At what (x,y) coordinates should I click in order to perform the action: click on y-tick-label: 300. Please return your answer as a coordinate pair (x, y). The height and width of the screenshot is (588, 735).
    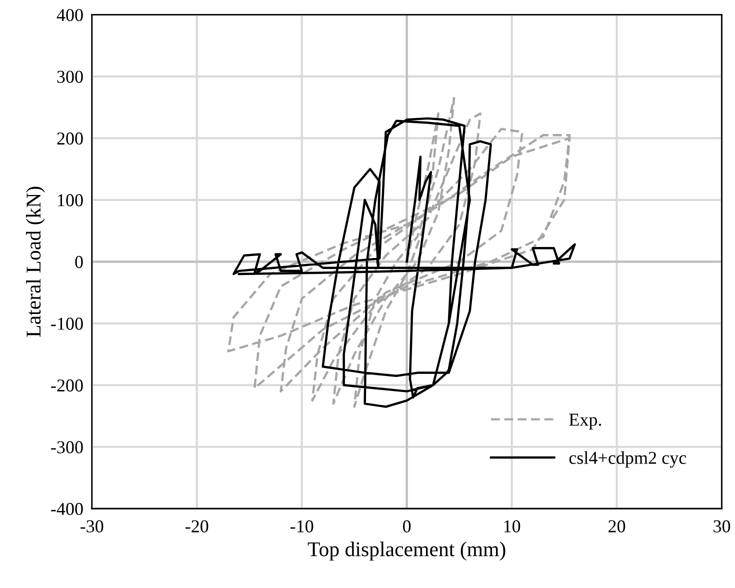
    Looking at the image, I should click on (70, 76).